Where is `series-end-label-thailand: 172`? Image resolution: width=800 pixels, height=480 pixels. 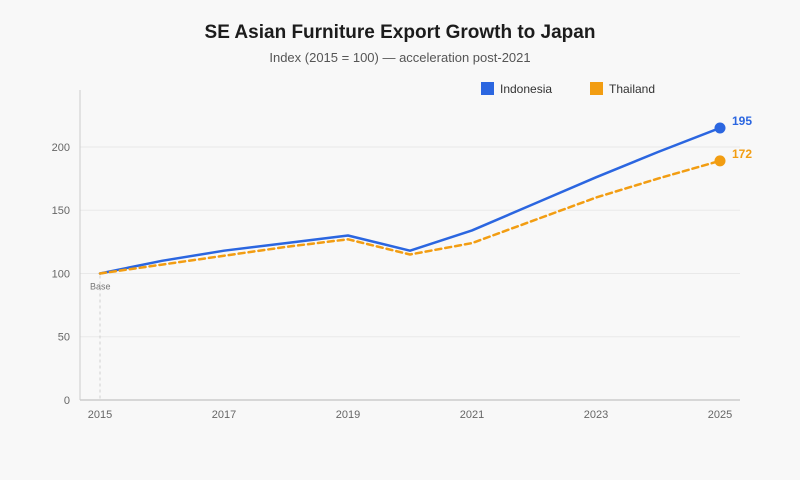
series-end-label-thailand: 172 is located at coordinates (742, 154).